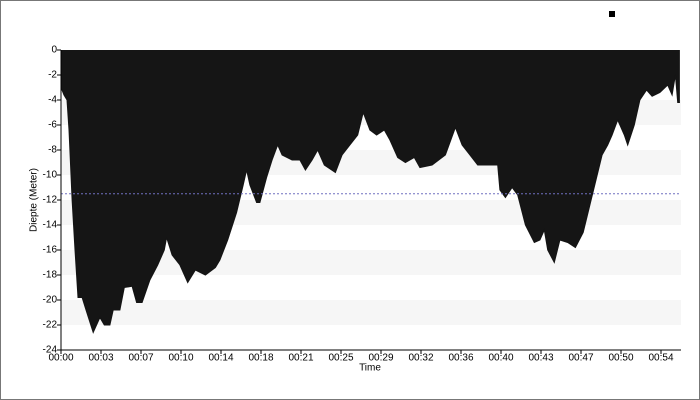 The image size is (700, 400). Describe the element at coordinates (50, 275) in the screenshot. I see `y-tick-label: -18` at that location.